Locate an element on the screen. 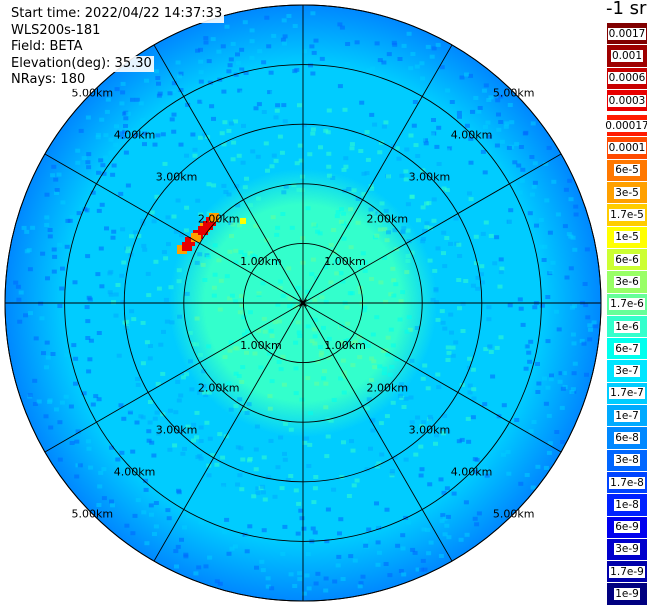  colorbar-tick-label: 1.7e-6 is located at coordinates (627, 304).